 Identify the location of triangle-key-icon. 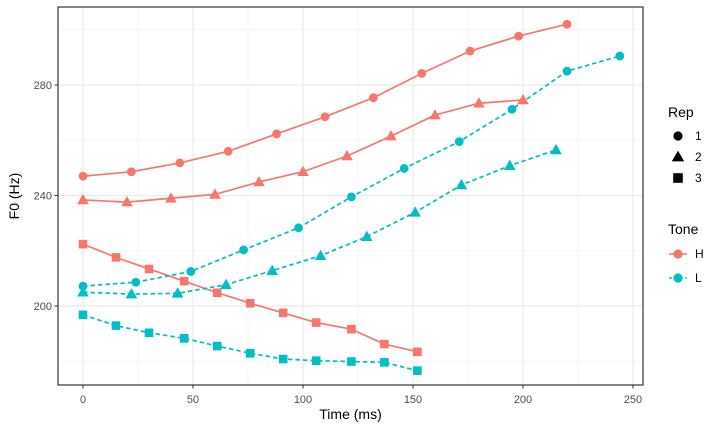
(678, 157).